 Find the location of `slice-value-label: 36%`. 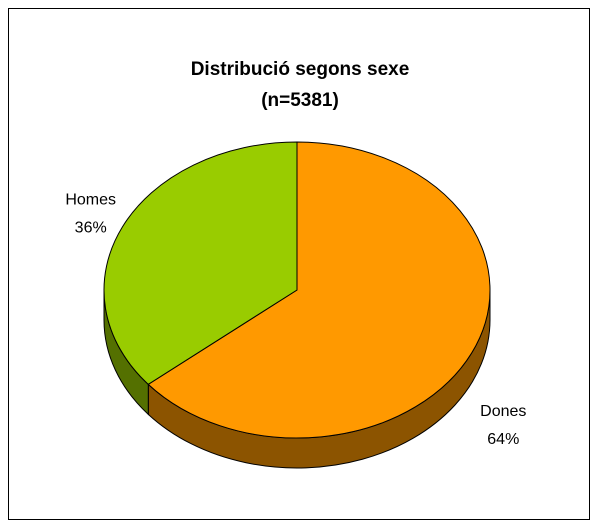

slice-value-label: 36% is located at coordinates (91, 227).